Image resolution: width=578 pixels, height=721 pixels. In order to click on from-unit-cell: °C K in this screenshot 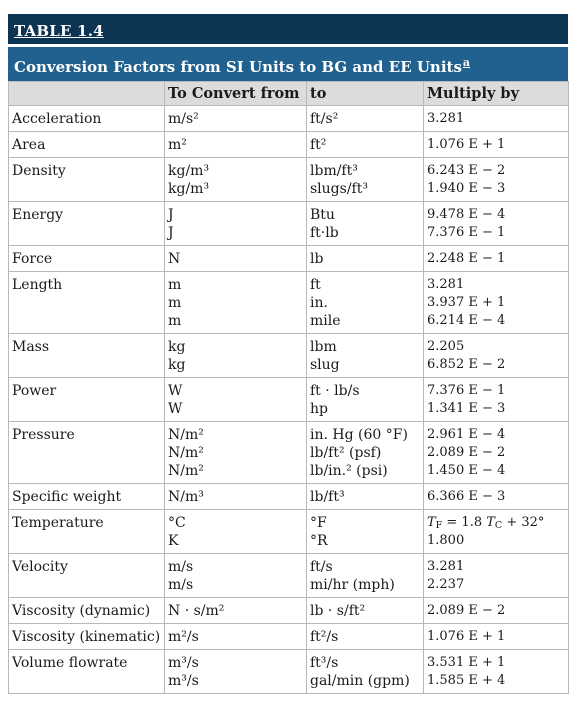, I will do `click(235, 531)`.